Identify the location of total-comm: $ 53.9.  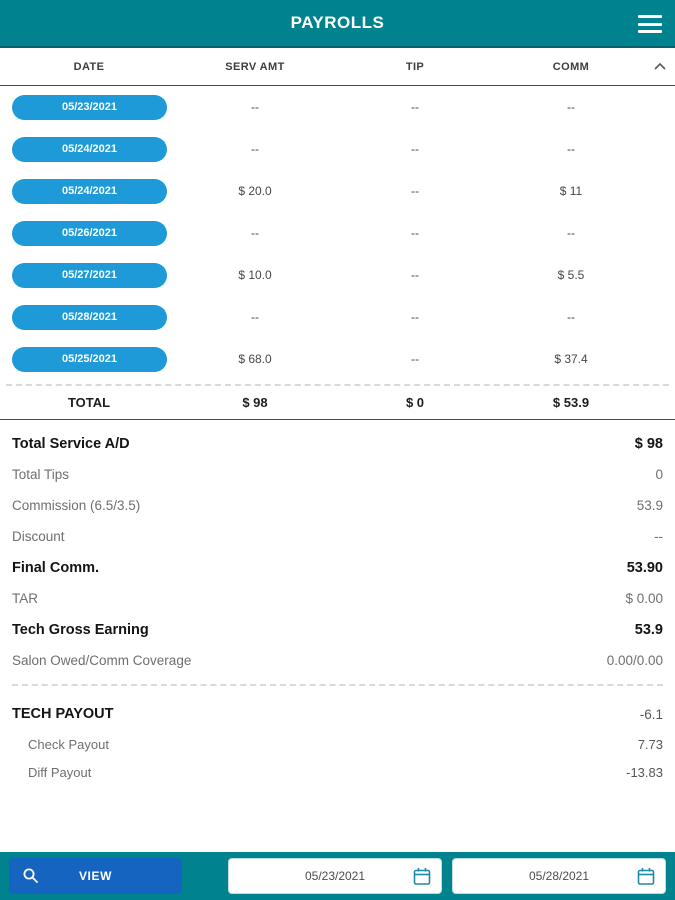
(571, 402).